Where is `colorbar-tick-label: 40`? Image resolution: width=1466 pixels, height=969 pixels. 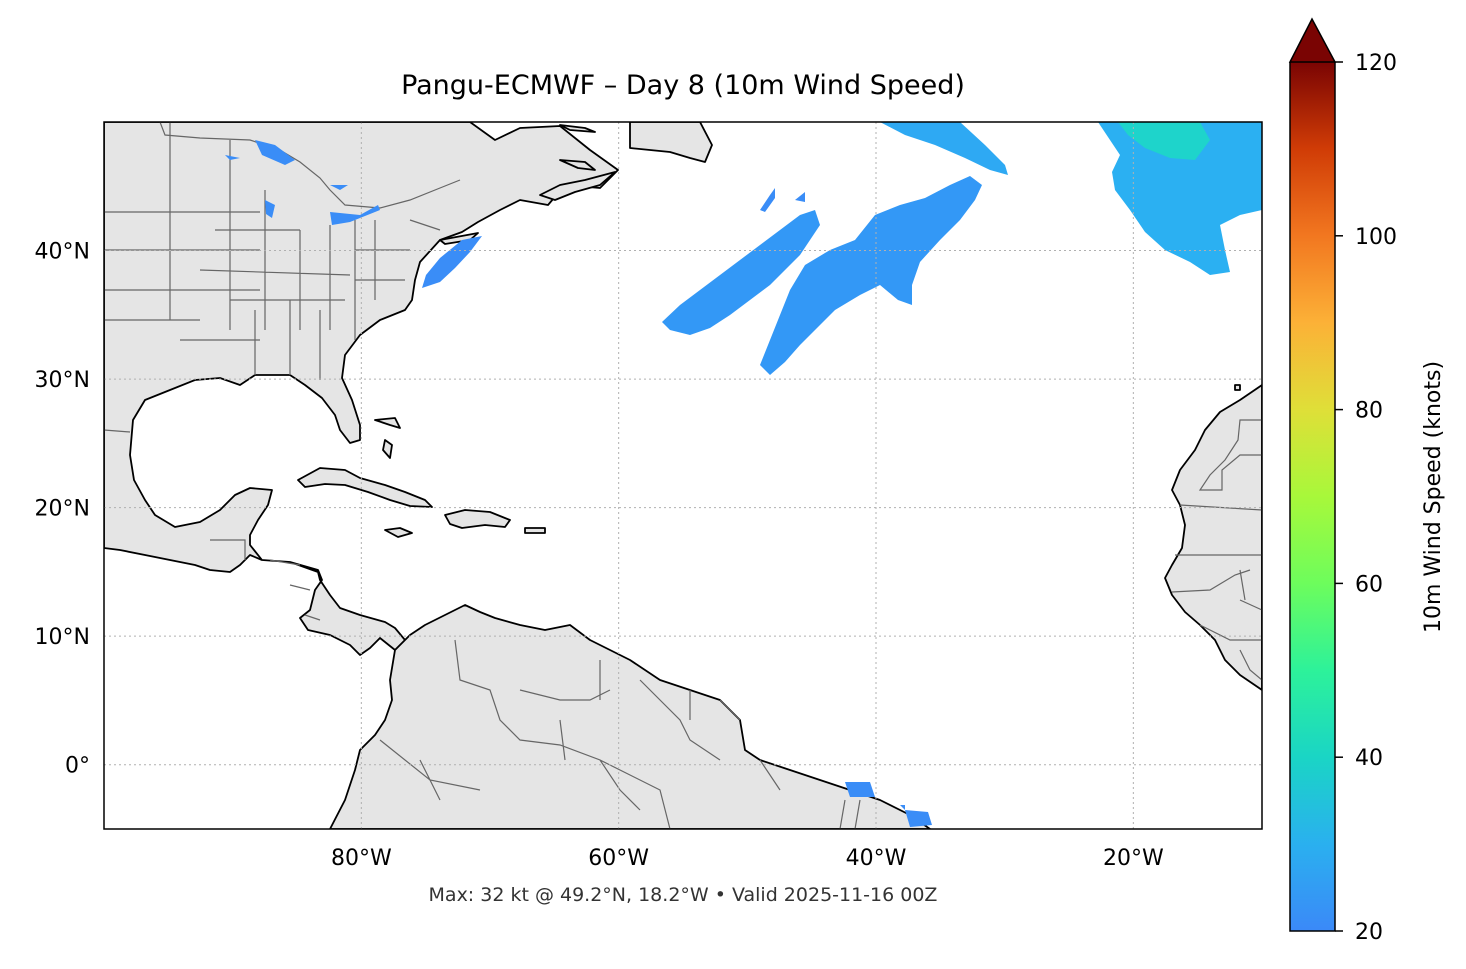
colorbar-tick-label: 40 is located at coordinates (1369, 758).